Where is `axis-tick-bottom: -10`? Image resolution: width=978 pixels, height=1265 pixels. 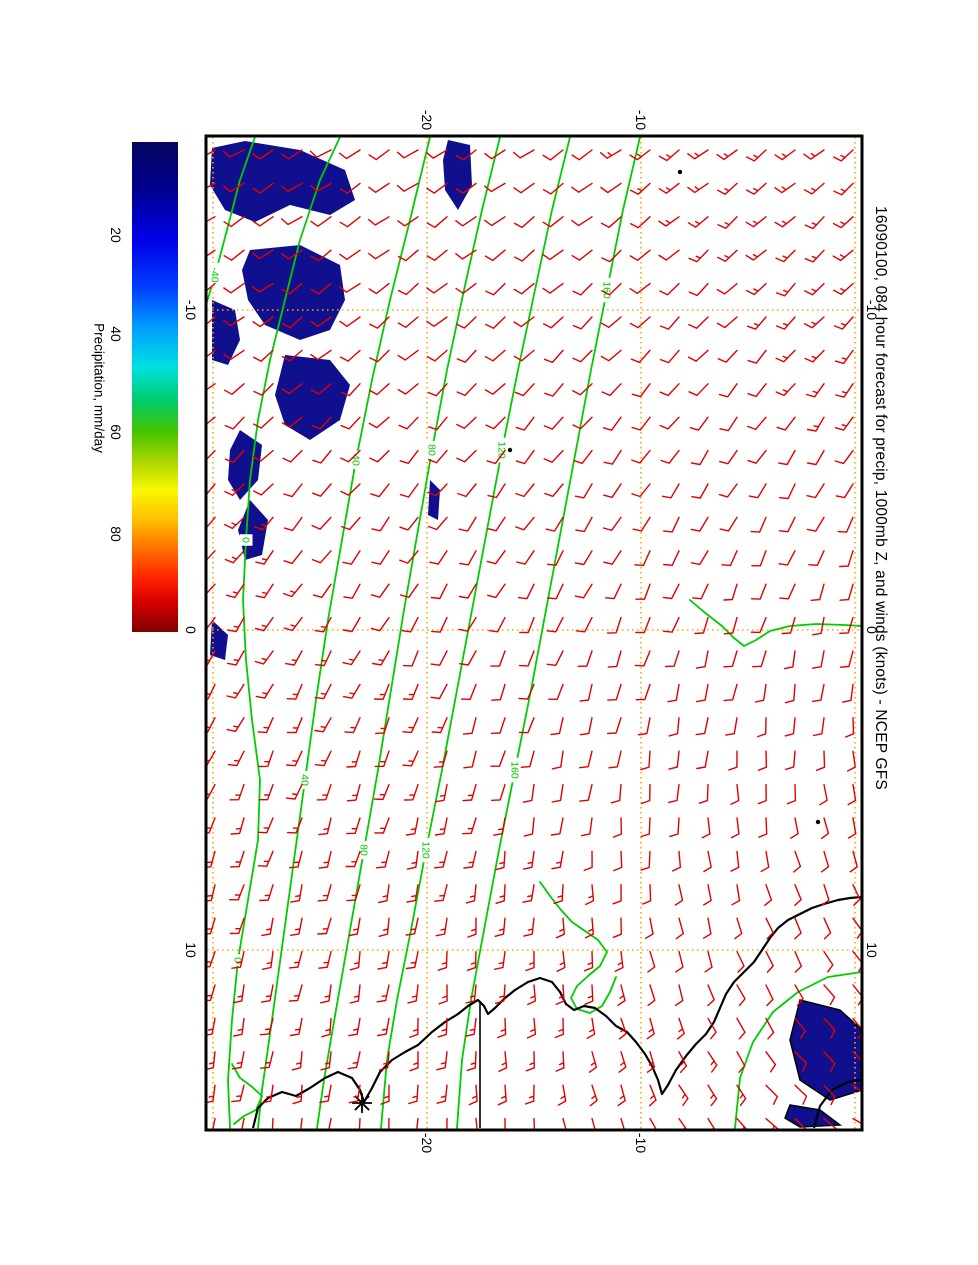
axis-tick-bottom: -10 is located at coordinates (641, 1143).